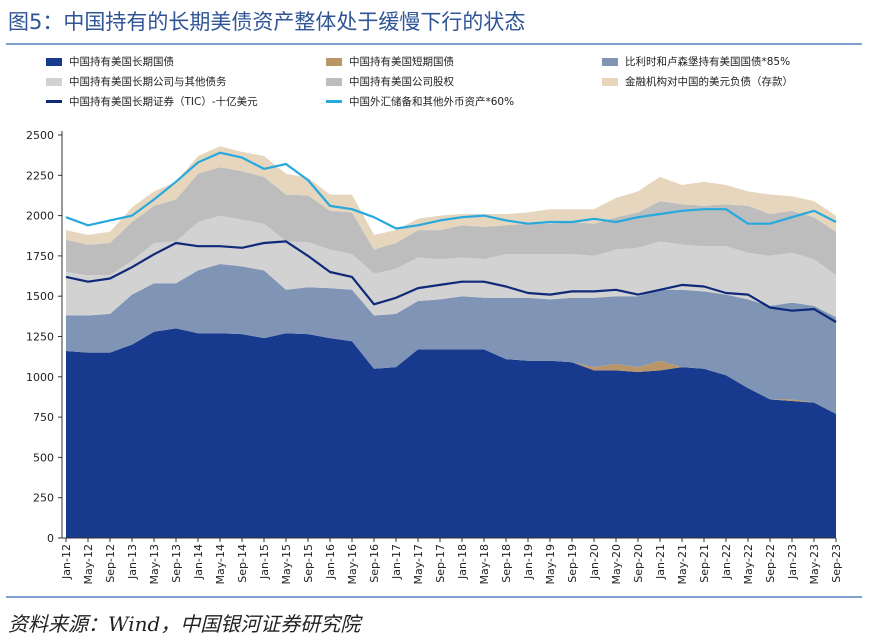 The image size is (872, 644). What do you see at coordinates (374, 563) in the screenshot?
I see `x-tick-label: Sep-16` at bounding box center [374, 563].